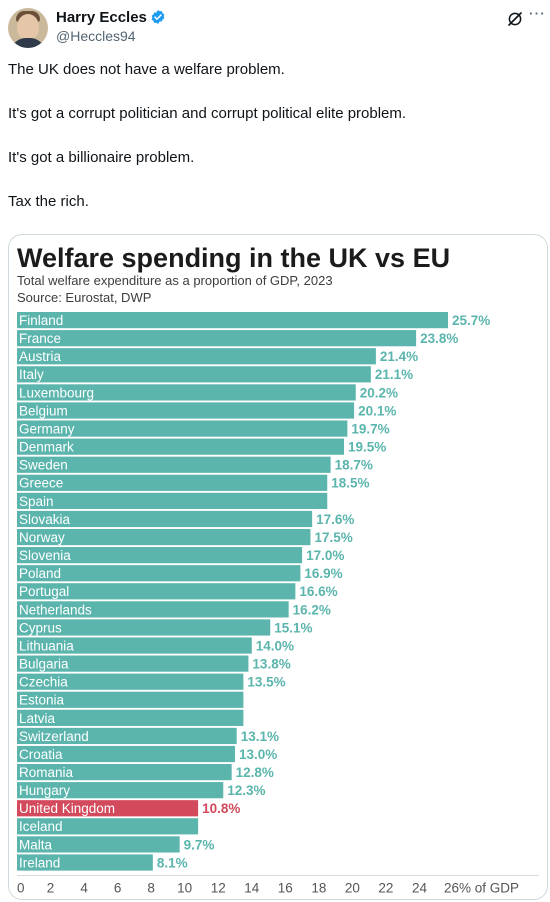 The height and width of the screenshot is (902, 550). I want to click on avatar-shirt, so click(28, 43).